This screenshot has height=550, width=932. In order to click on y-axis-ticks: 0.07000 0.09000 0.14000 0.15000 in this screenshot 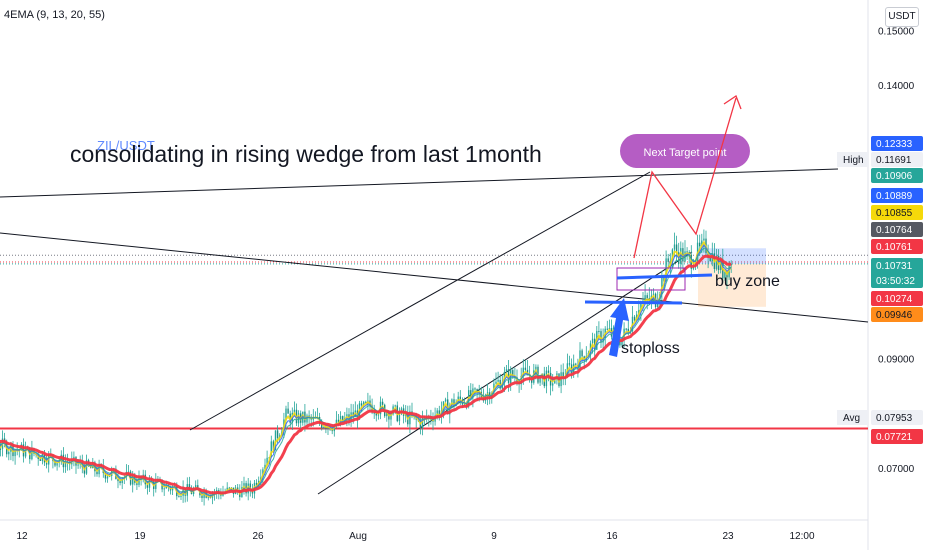, I will do `click(896, 250)`.